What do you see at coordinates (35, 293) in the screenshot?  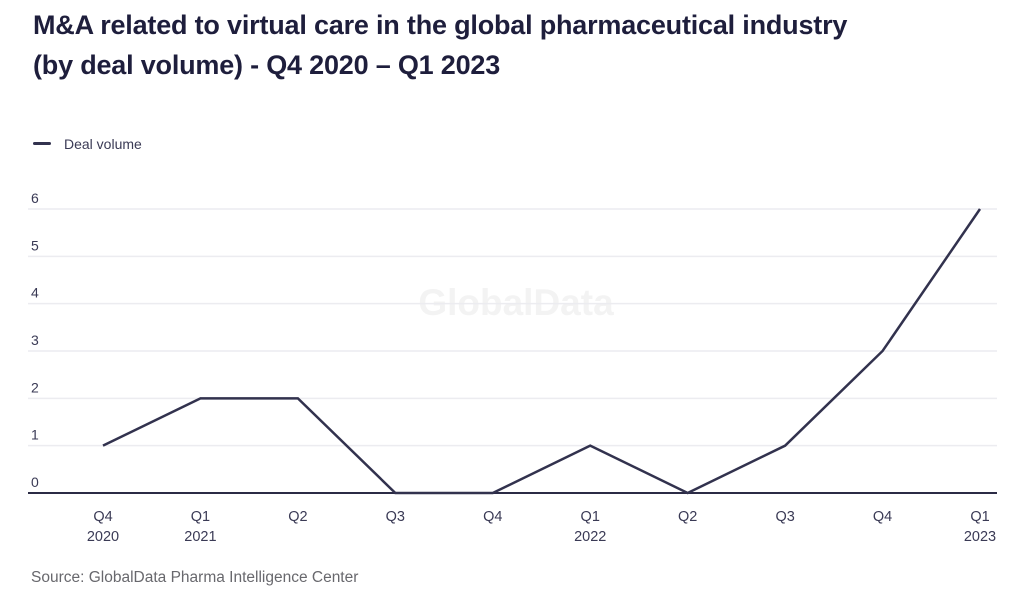 I see `y-tick-label: 4` at bounding box center [35, 293].